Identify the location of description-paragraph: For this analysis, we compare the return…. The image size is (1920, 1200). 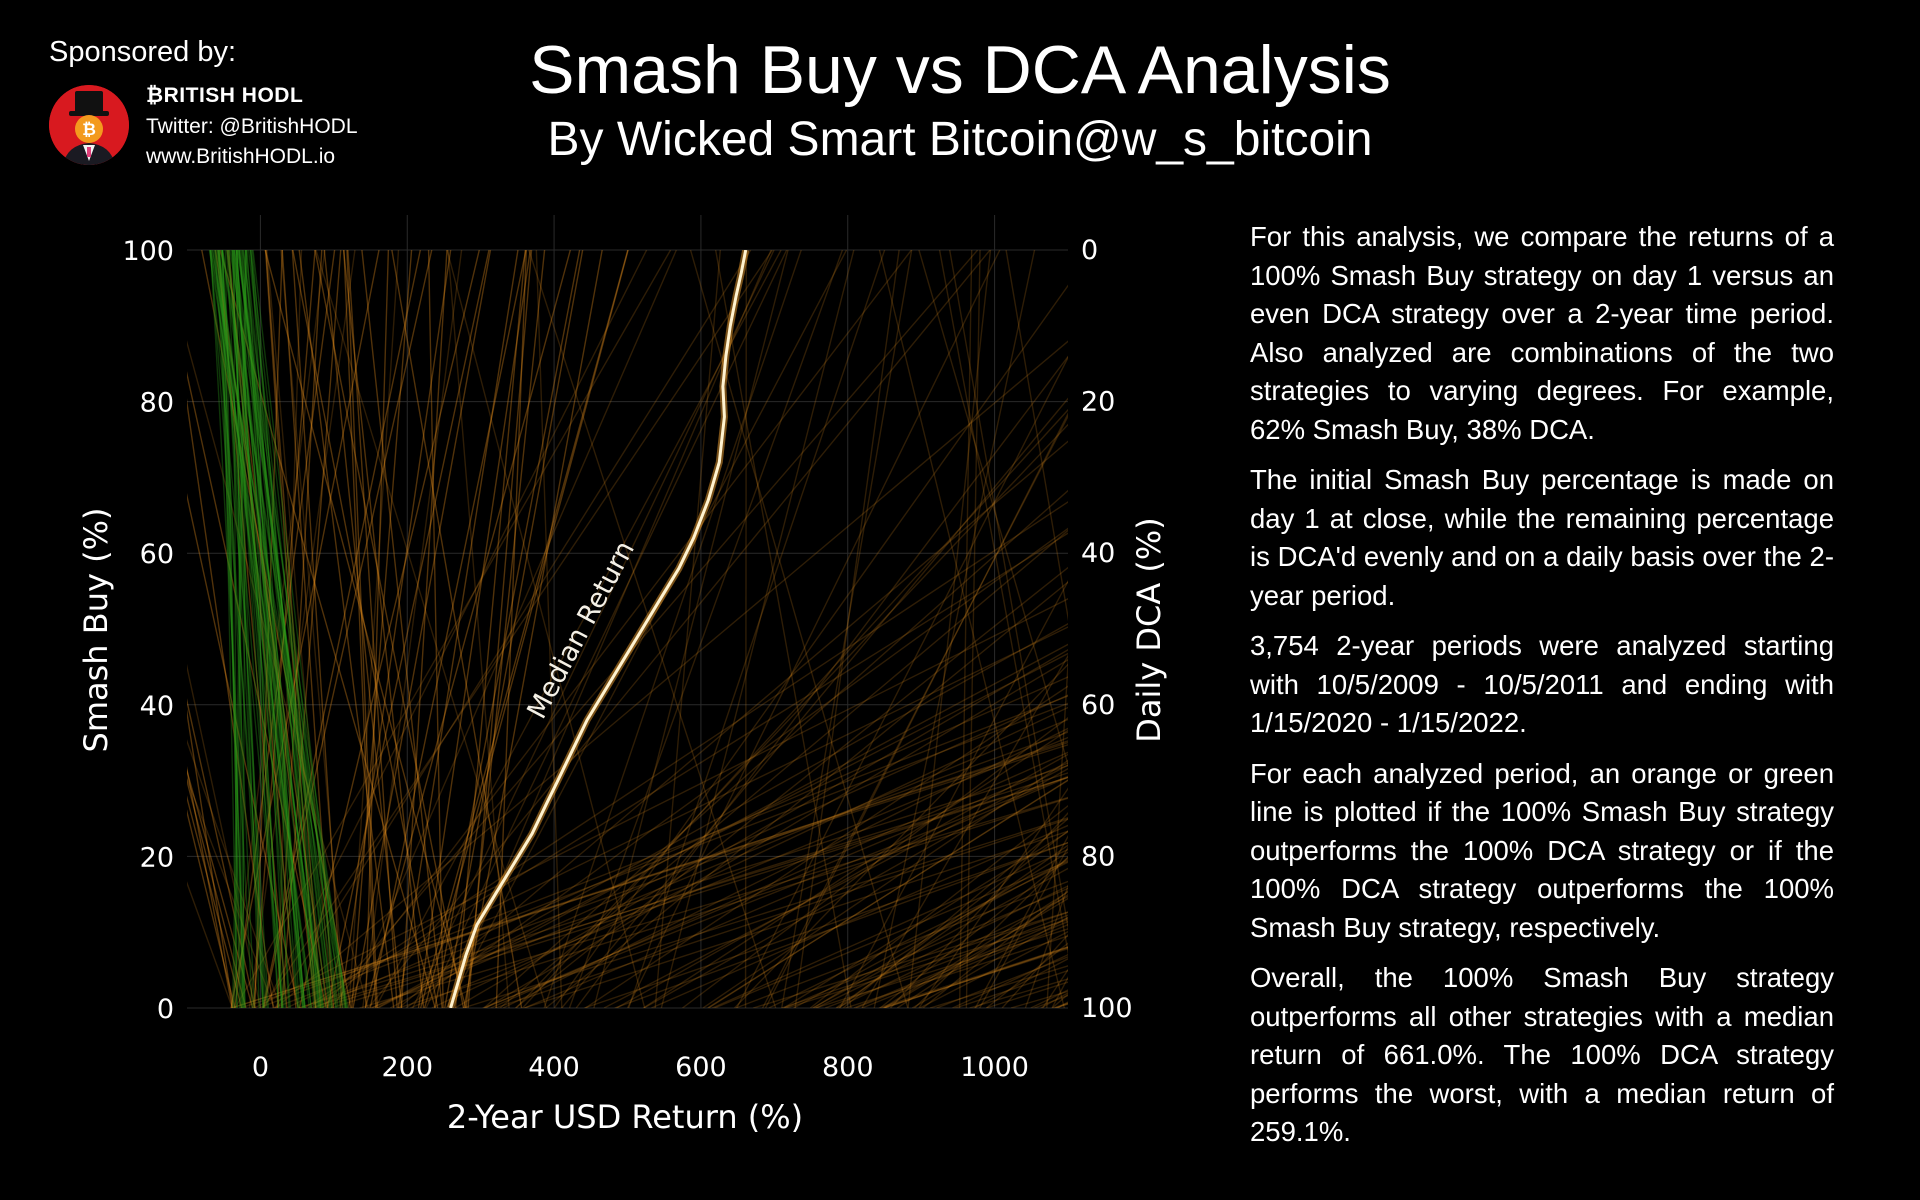
(1542, 333).